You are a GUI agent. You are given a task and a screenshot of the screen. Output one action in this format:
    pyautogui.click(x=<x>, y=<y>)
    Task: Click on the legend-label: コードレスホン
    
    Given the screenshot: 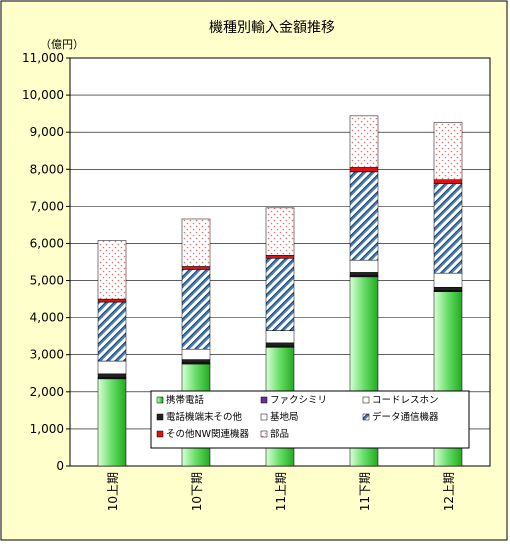 What is the action you would take?
    pyautogui.click(x=405, y=400)
    